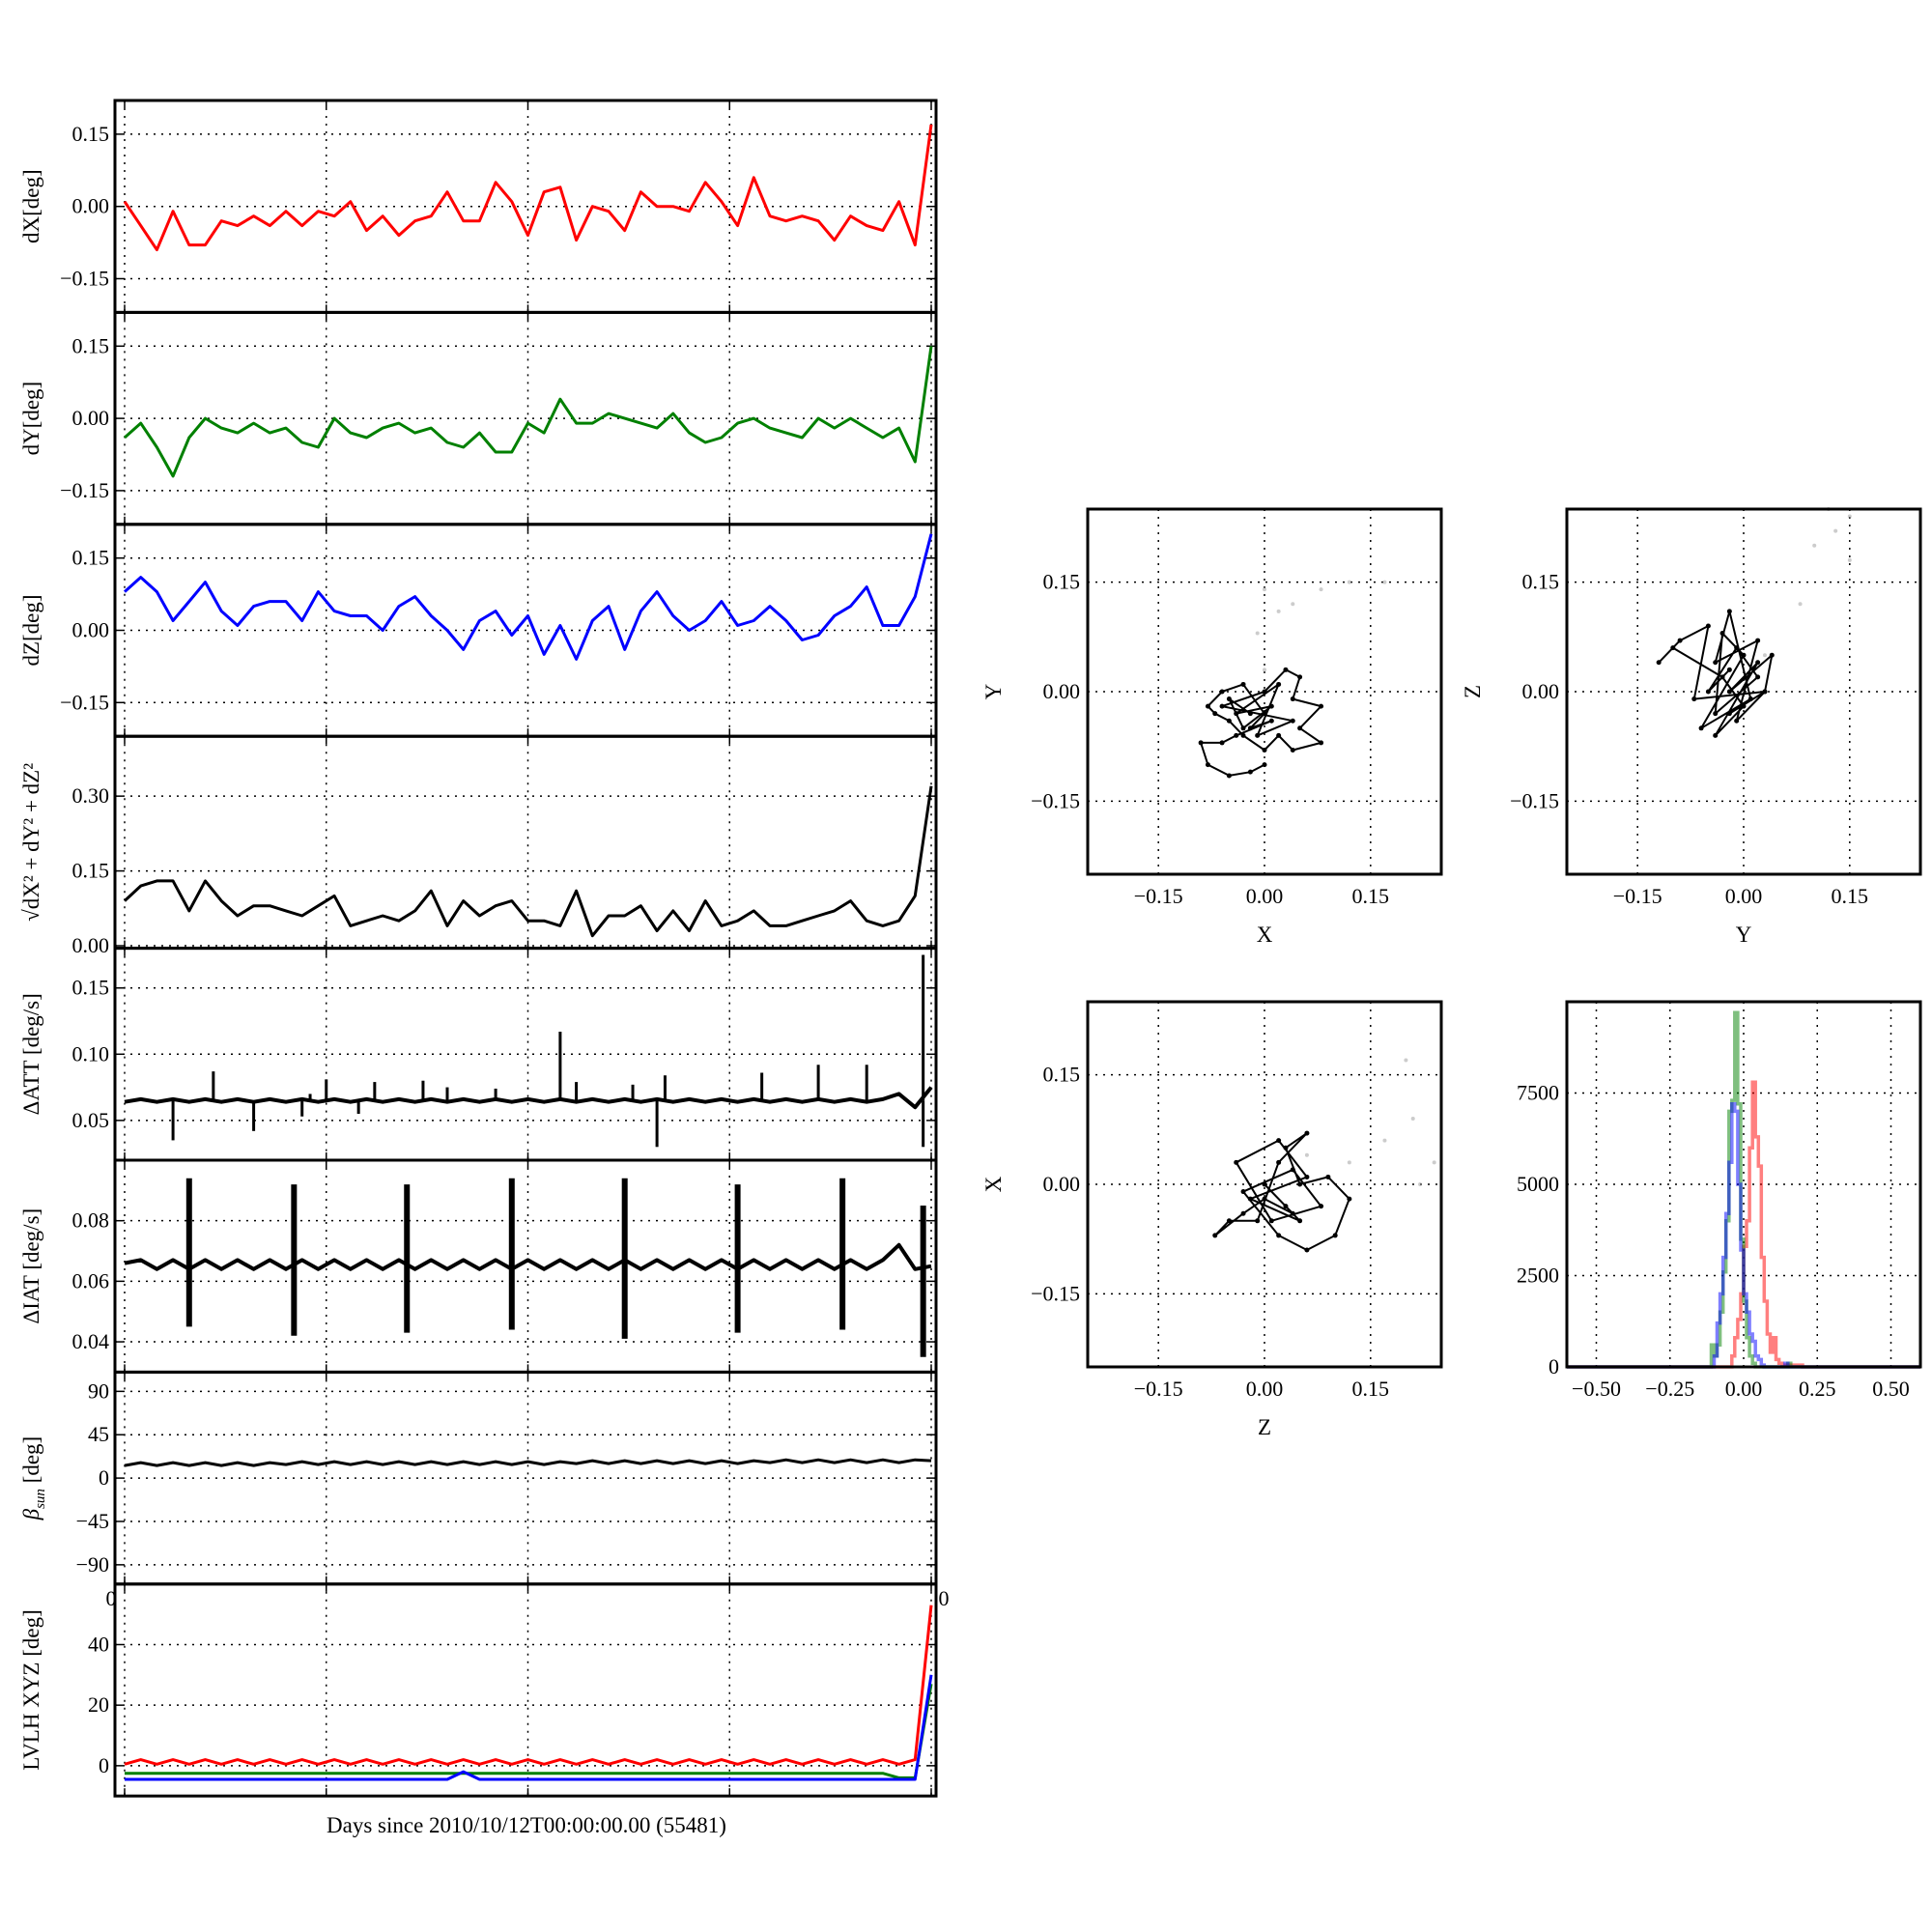 This screenshot has width=1932, height=1932. I want to click on panel-frame, so click(525, 1266).